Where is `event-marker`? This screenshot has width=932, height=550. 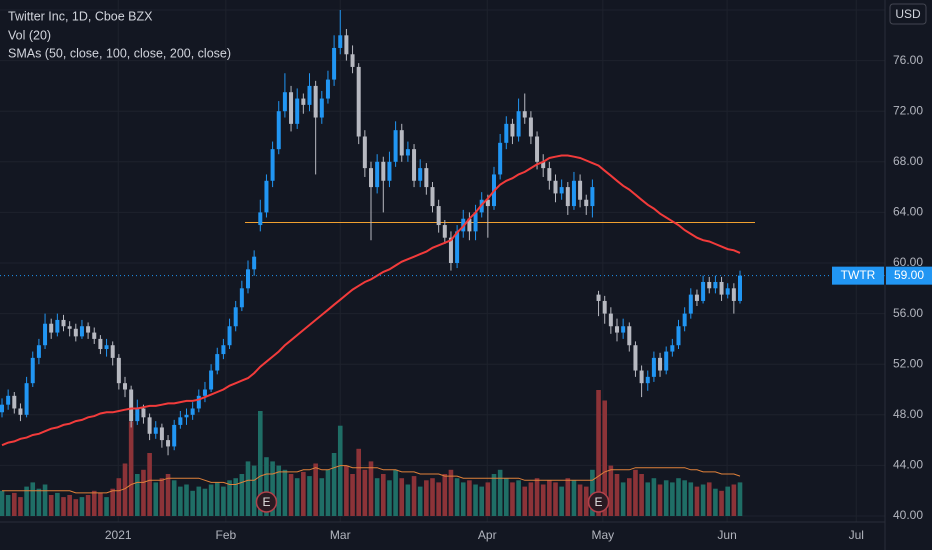 event-marker is located at coordinates (266, 502).